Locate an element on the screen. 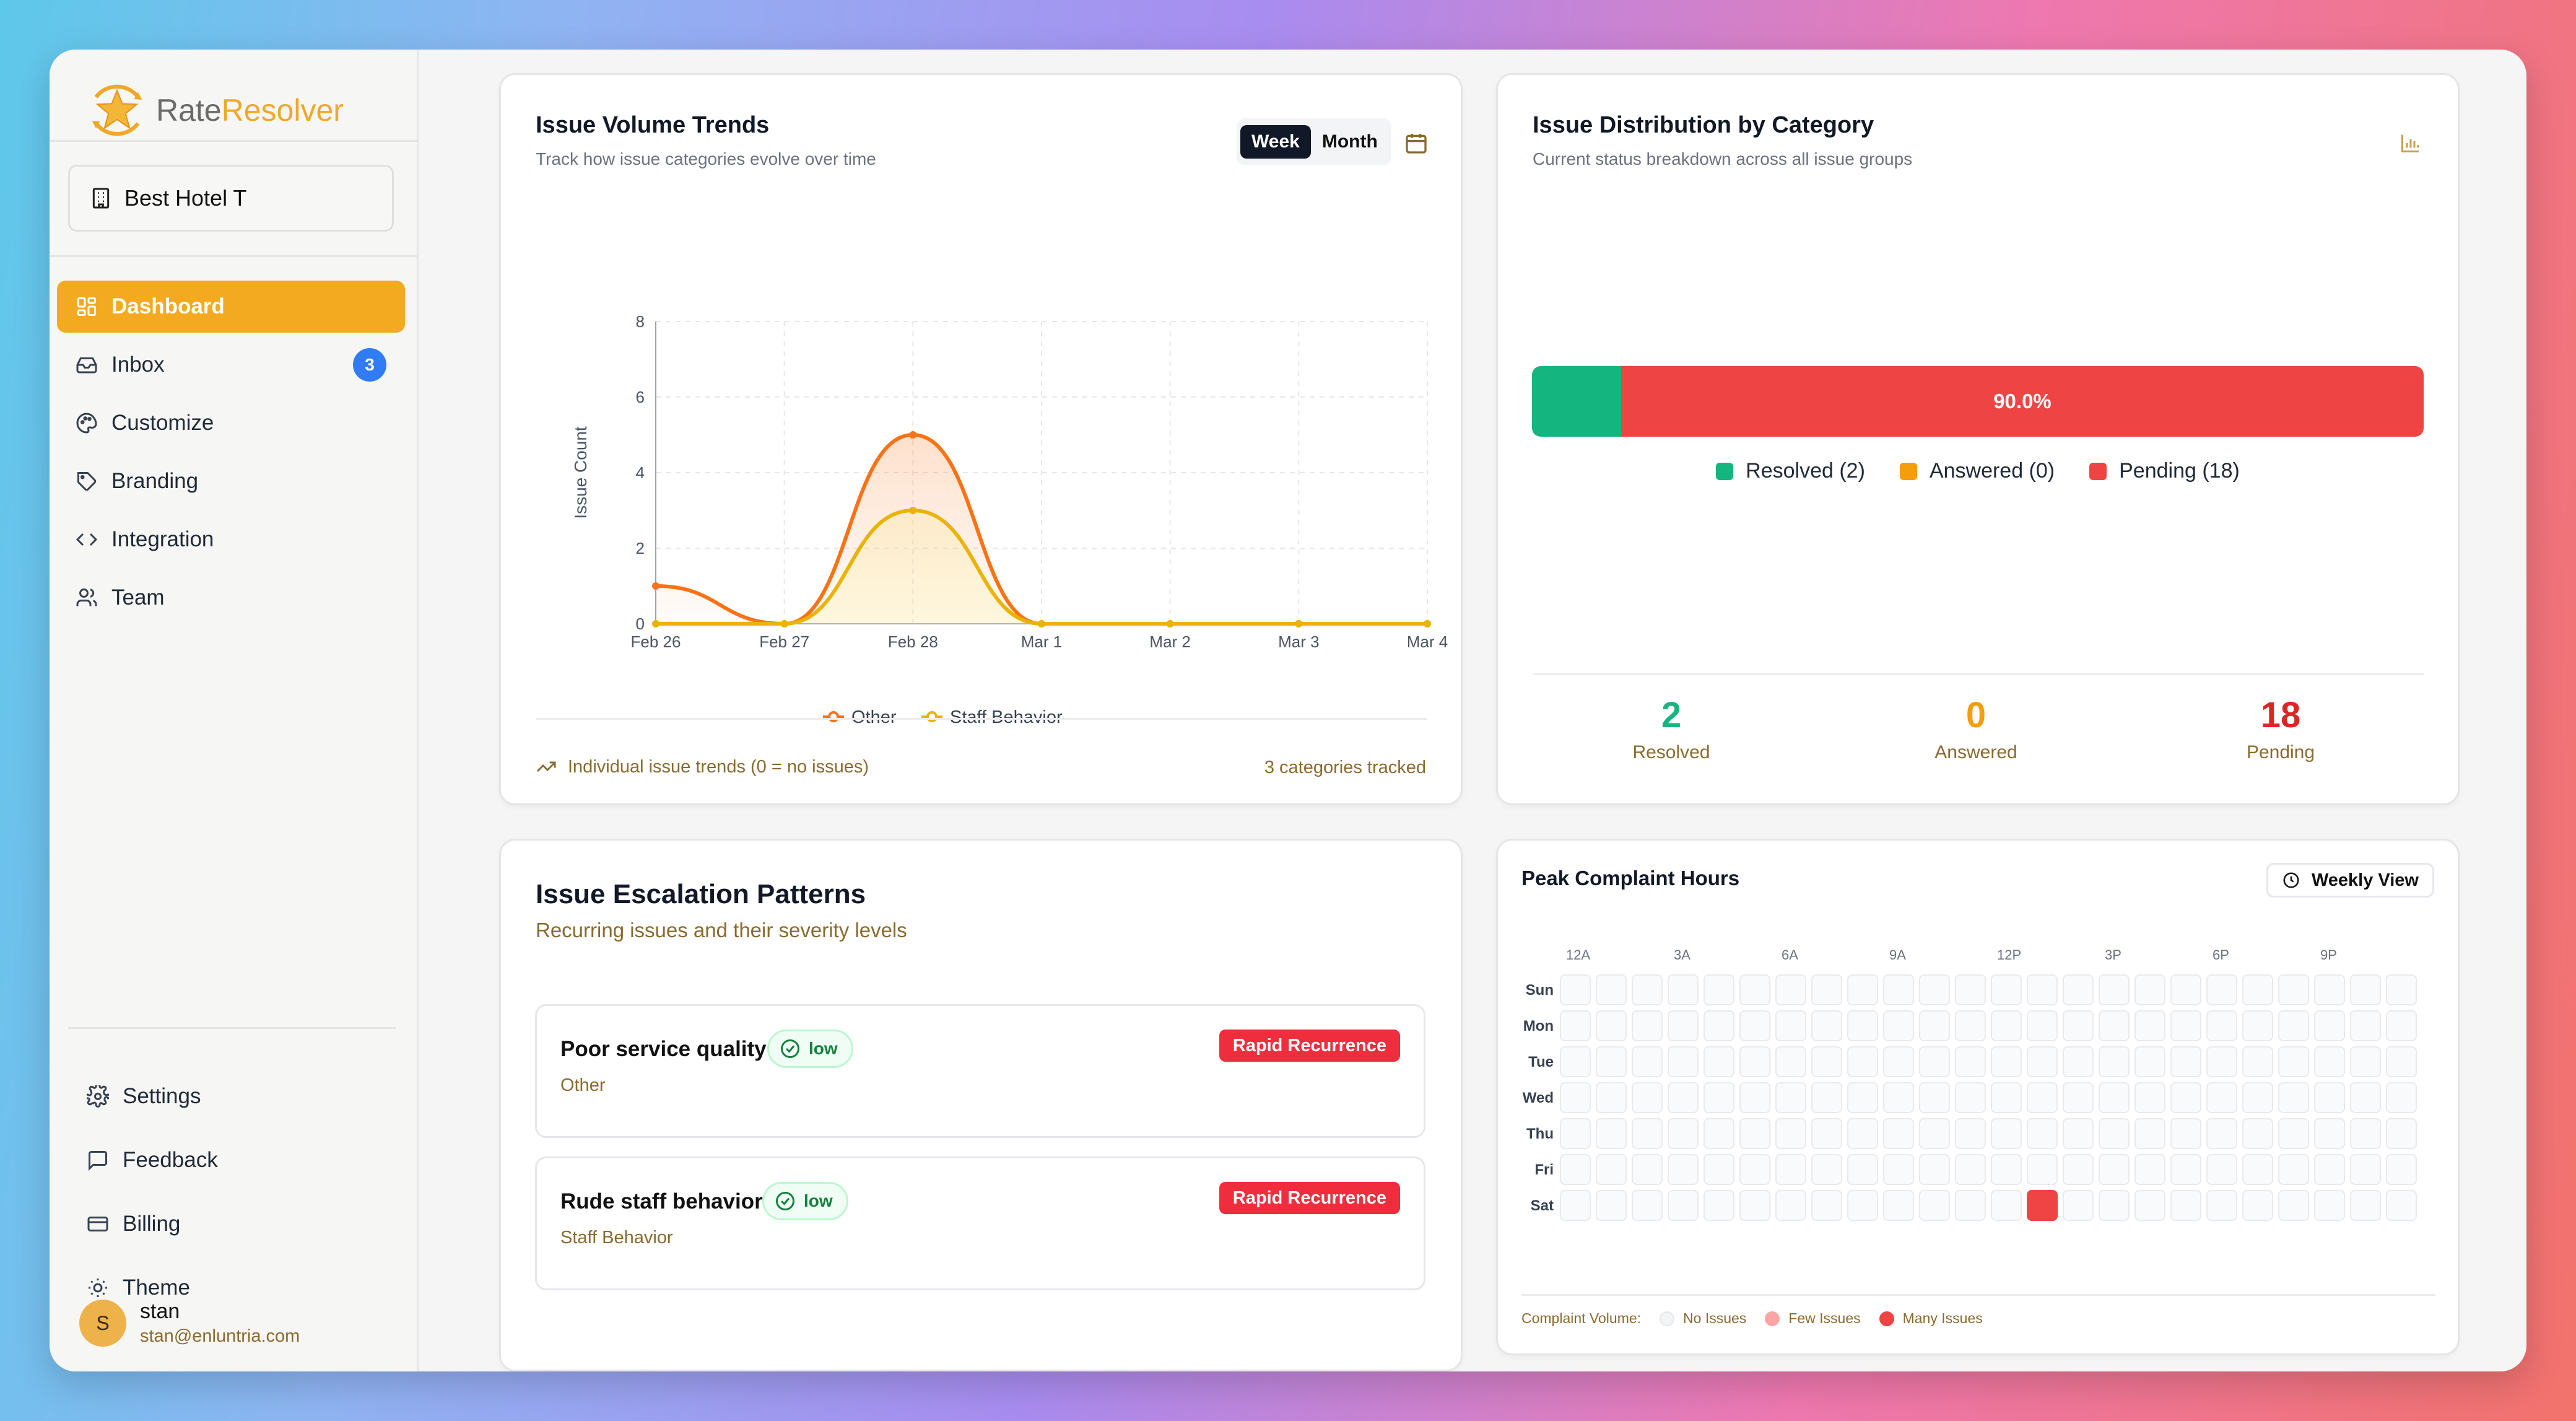  nav-item-integration: Integration is located at coordinates (231, 540).